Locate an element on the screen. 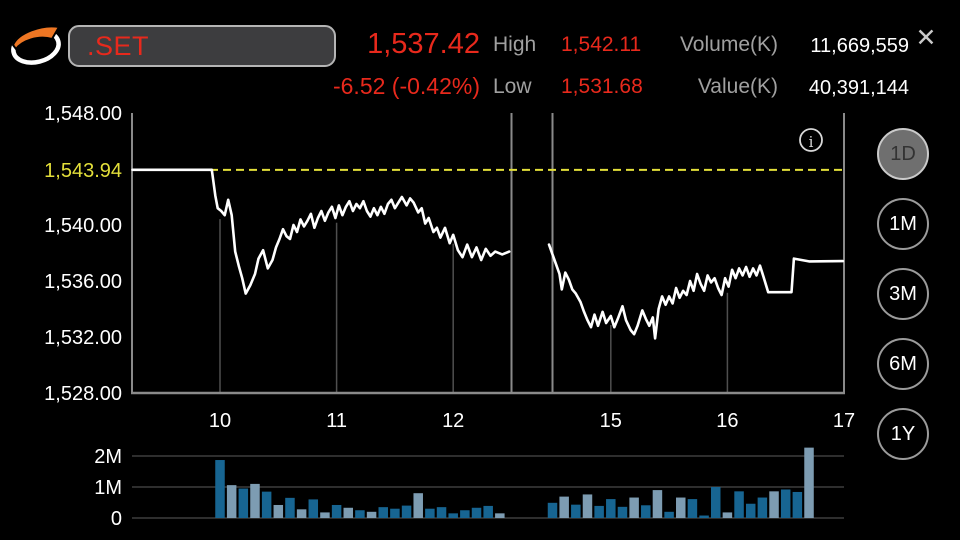 The image size is (960, 540). x-axis-label: 10 is located at coordinates (220, 421).